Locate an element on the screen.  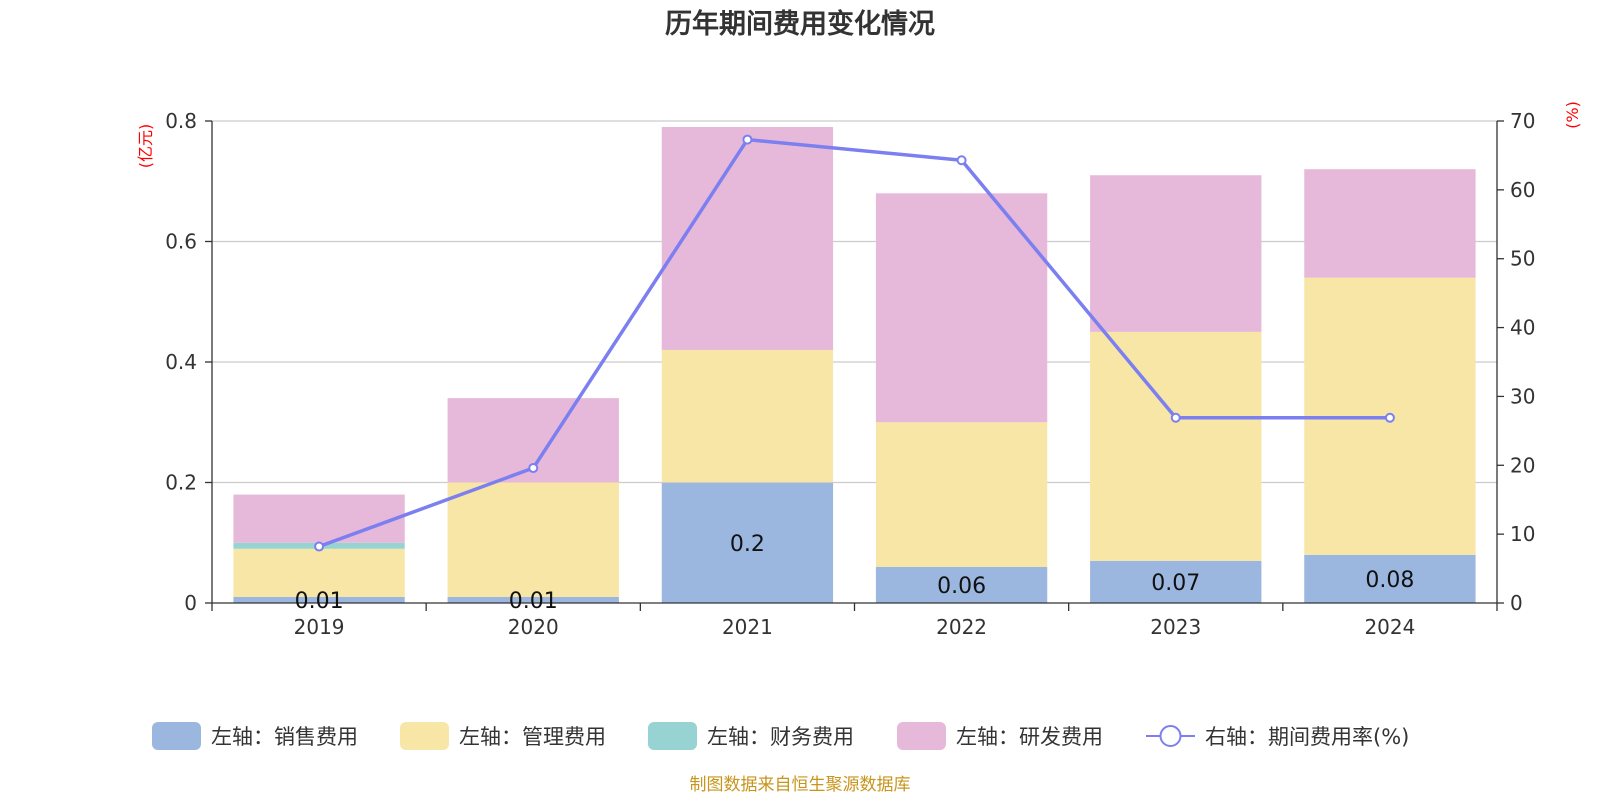
right-axis-tick-label: 40 is located at coordinates (1522, 328).